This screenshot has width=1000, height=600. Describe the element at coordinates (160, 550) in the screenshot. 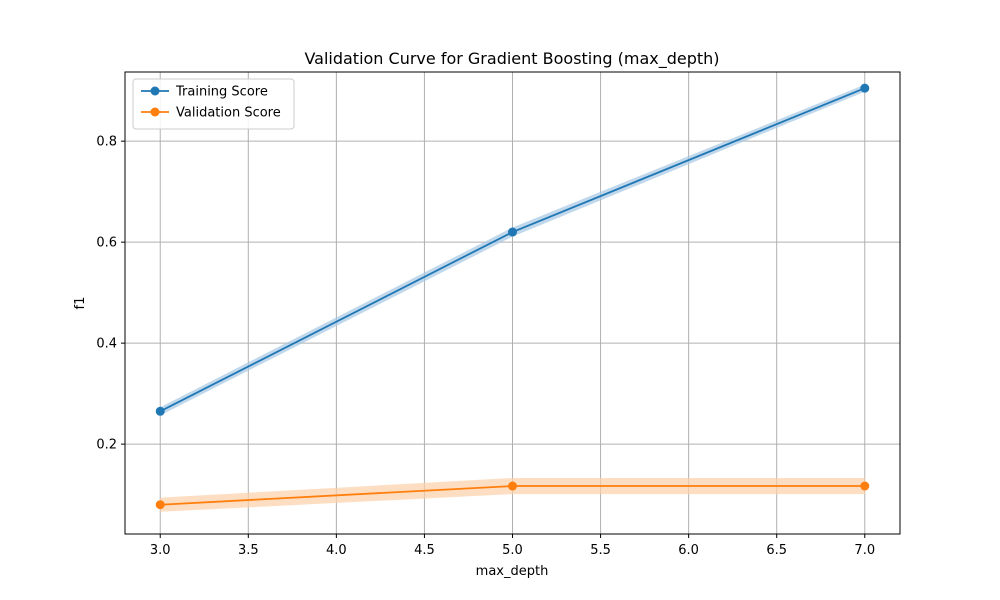

I see `x-tick-label: 3.0` at that location.